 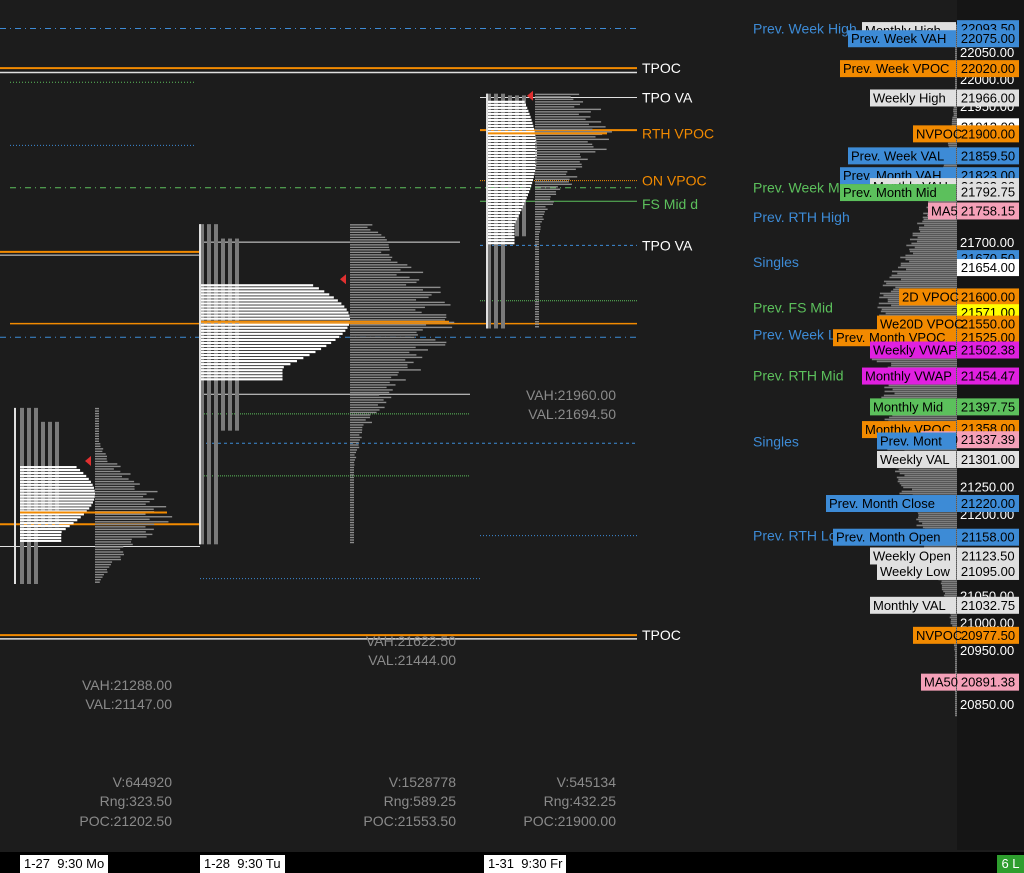 What do you see at coordinates (409, 821) in the screenshot?
I see `session-poc-label: POC:21553.50` at bounding box center [409, 821].